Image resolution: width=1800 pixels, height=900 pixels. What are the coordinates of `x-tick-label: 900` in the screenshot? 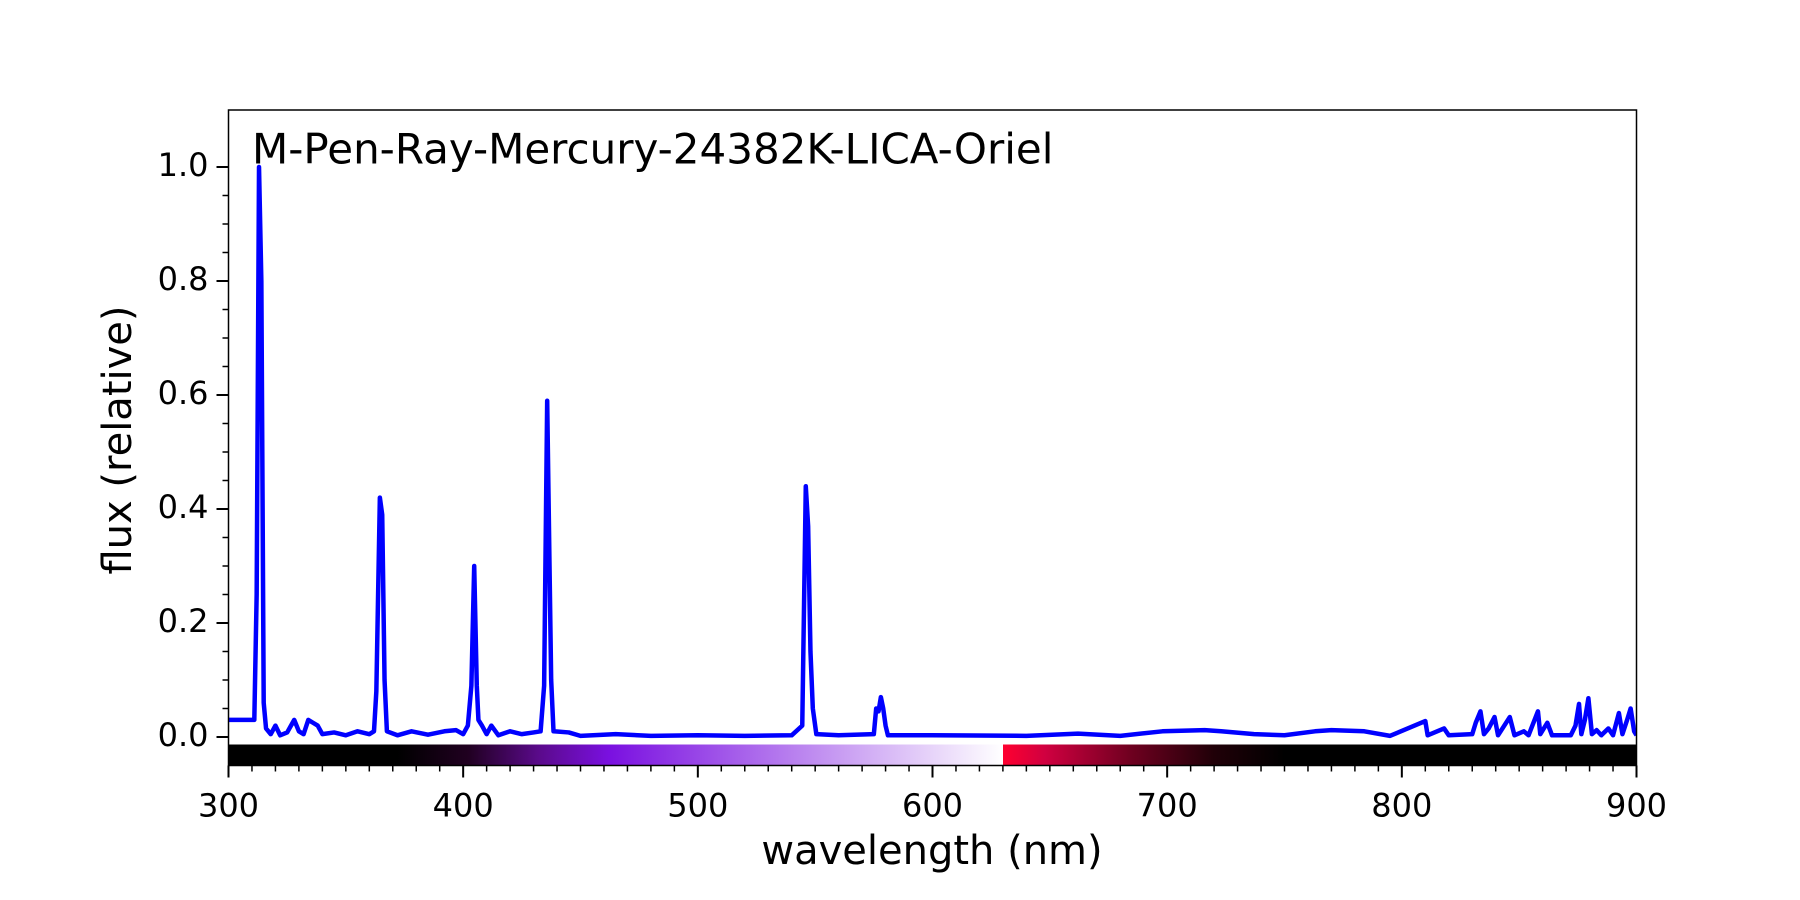 It's located at (1636, 806).